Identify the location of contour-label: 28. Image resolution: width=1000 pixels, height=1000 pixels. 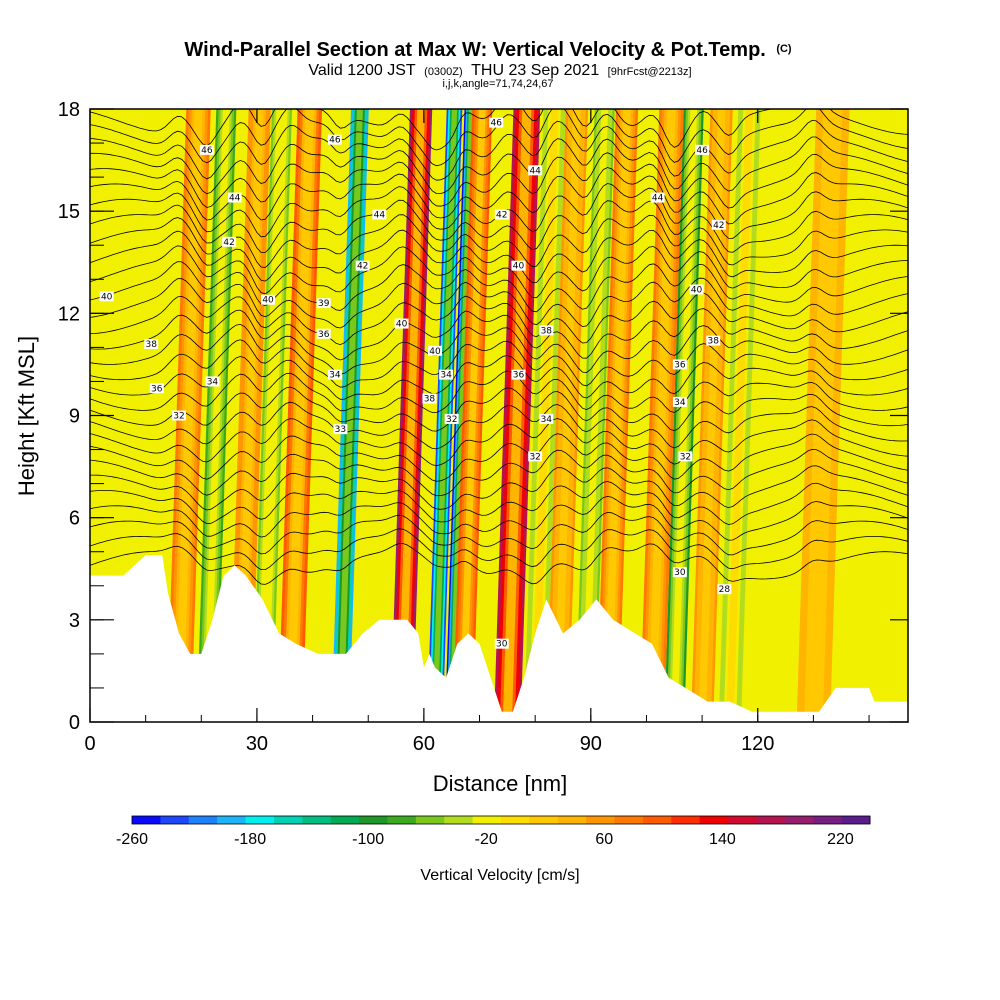
(724, 589).